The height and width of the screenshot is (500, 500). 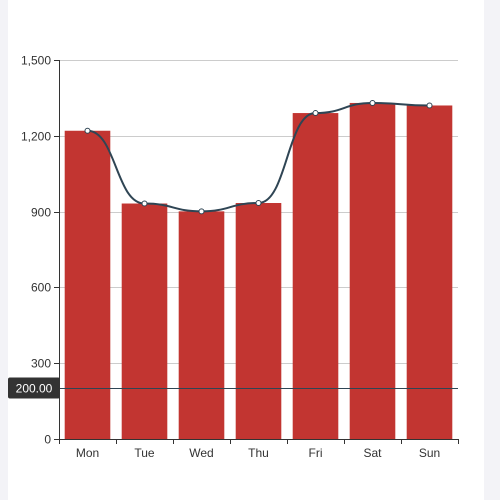 What do you see at coordinates (47, 440) in the screenshot?
I see `y-tick-label: 0` at bounding box center [47, 440].